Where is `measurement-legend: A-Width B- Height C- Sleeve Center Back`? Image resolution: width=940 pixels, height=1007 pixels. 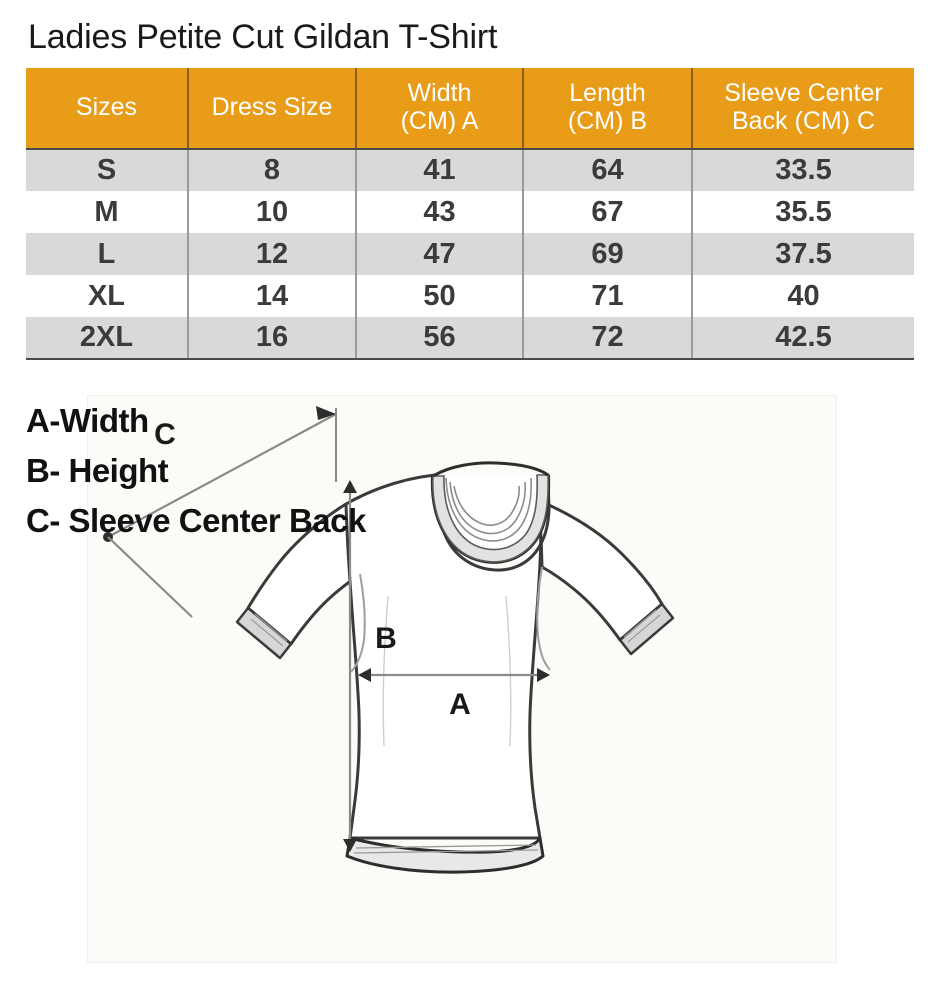
measurement-legend: A-Width B- Height C- Sleeve Center Back is located at coordinates (236, 479).